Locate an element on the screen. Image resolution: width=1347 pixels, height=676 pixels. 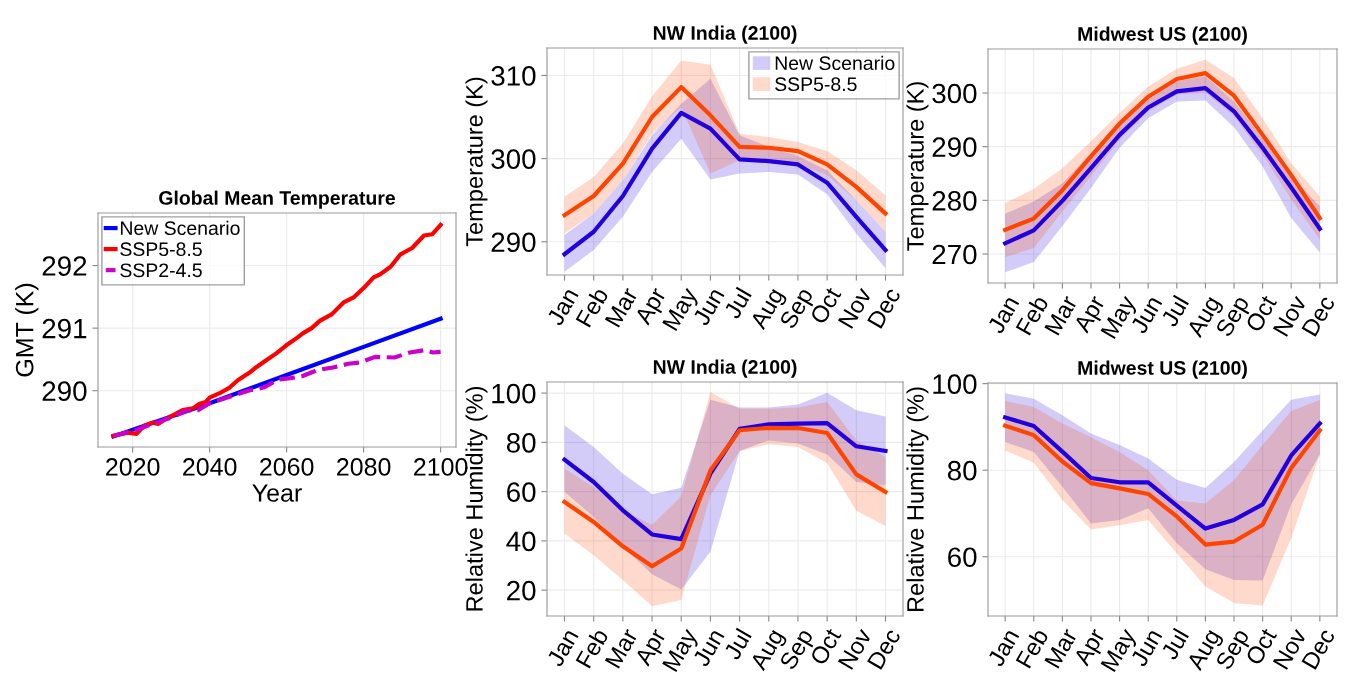
y-axis-title: GMT (K) is located at coordinates (27, 330).